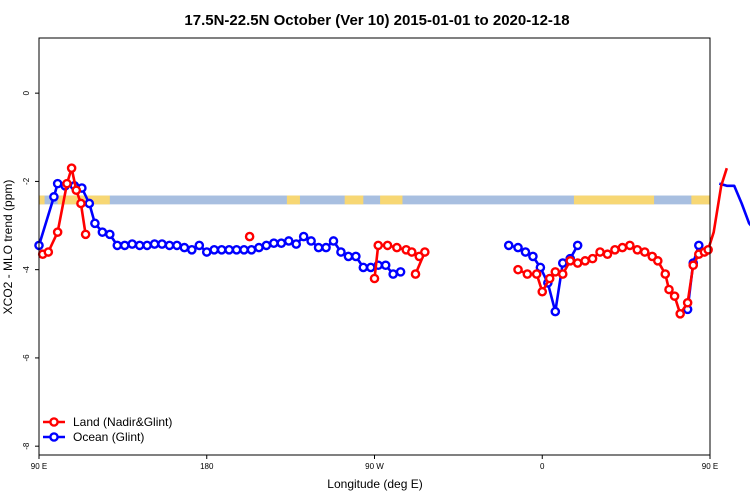 The width and height of the screenshot is (750, 500). Describe the element at coordinates (734, 204) in the screenshot. I see `series-line` at that location.